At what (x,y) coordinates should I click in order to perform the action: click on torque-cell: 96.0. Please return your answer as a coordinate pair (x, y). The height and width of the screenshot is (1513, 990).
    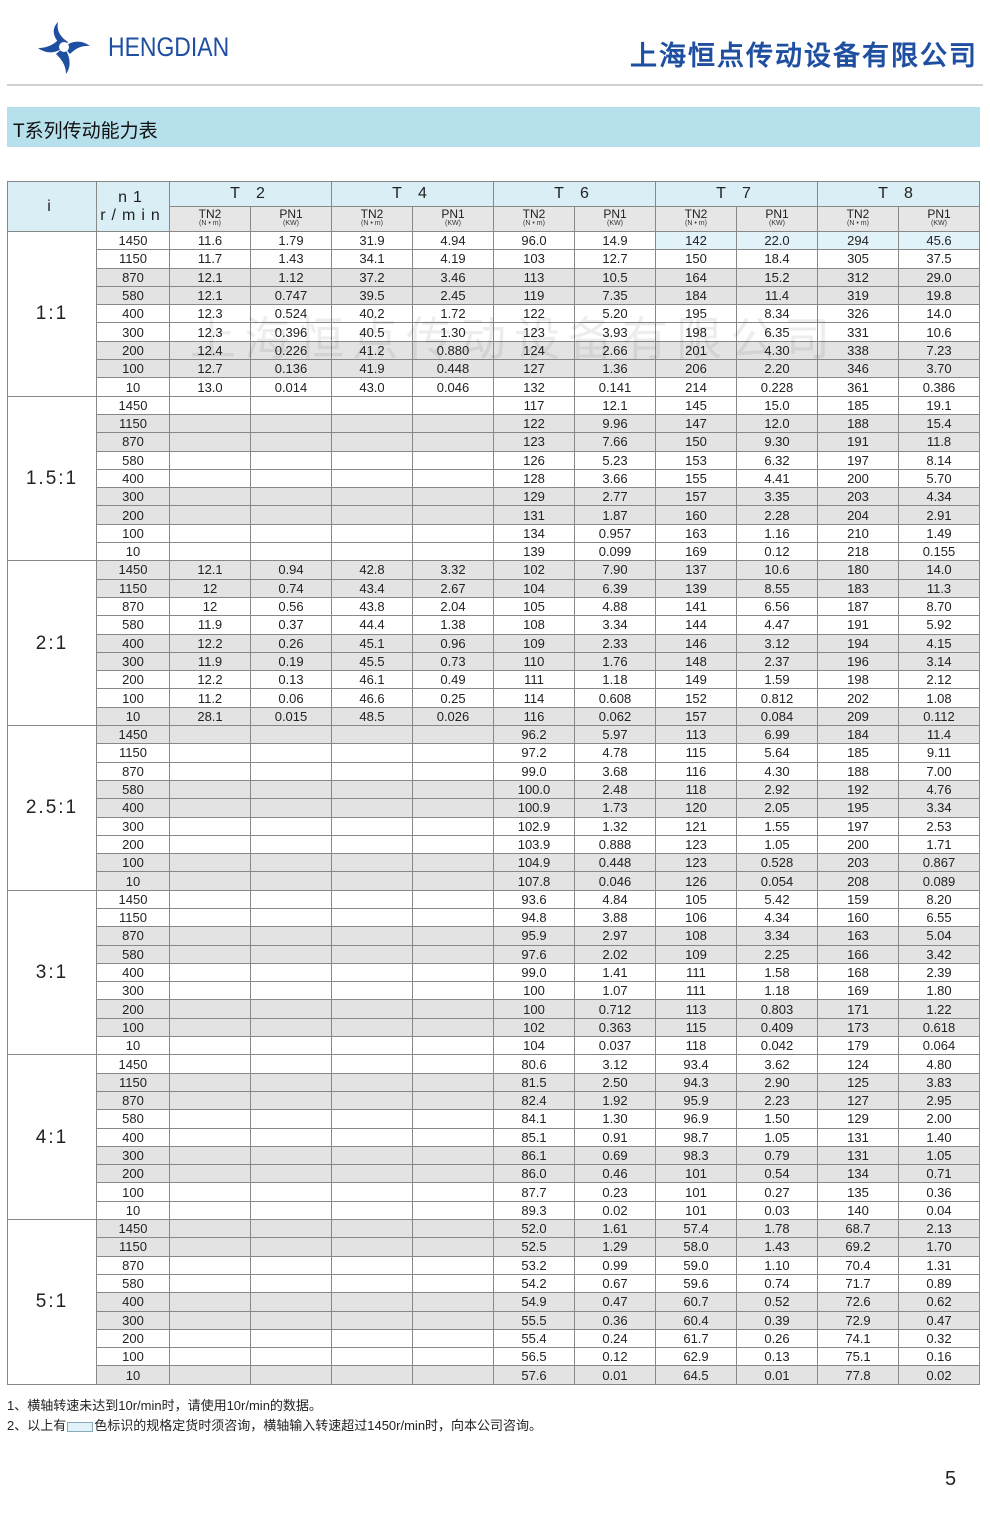
    Looking at the image, I should click on (534, 240).